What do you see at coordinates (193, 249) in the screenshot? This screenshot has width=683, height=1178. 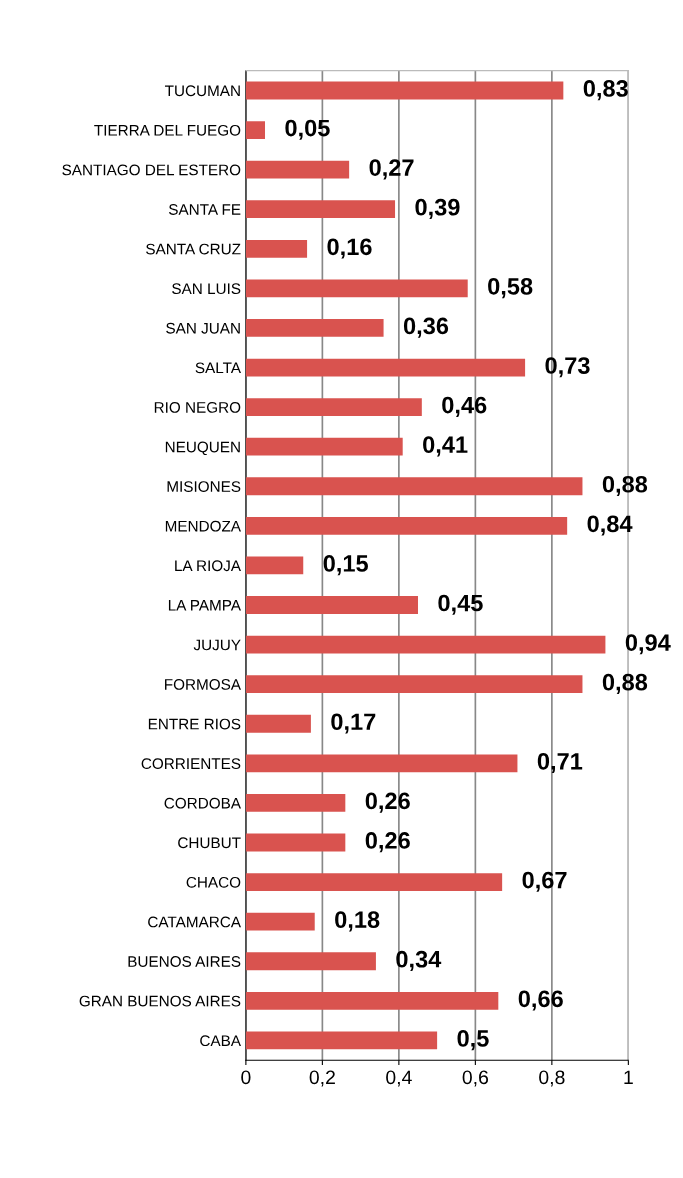 I see `y-tick-label: SANTA CRUZ` at bounding box center [193, 249].